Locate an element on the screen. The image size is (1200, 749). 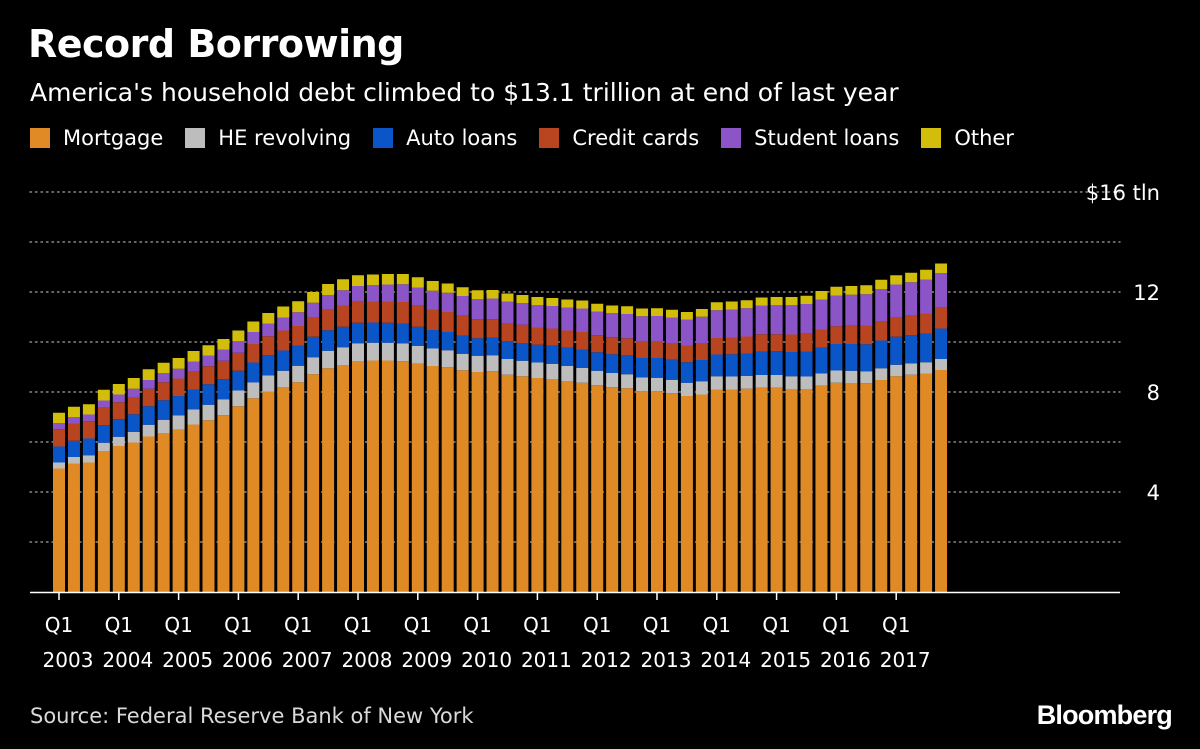
legend-item-auto-loans: Auto loans is located at coordinates (445, 138).